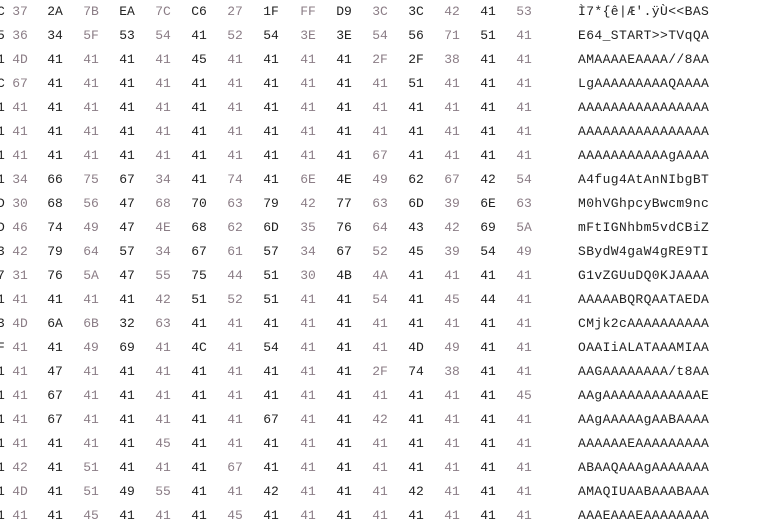  I want to click on ascii-text: A4fug4AtAnNIbgBT, so click(644, 179).